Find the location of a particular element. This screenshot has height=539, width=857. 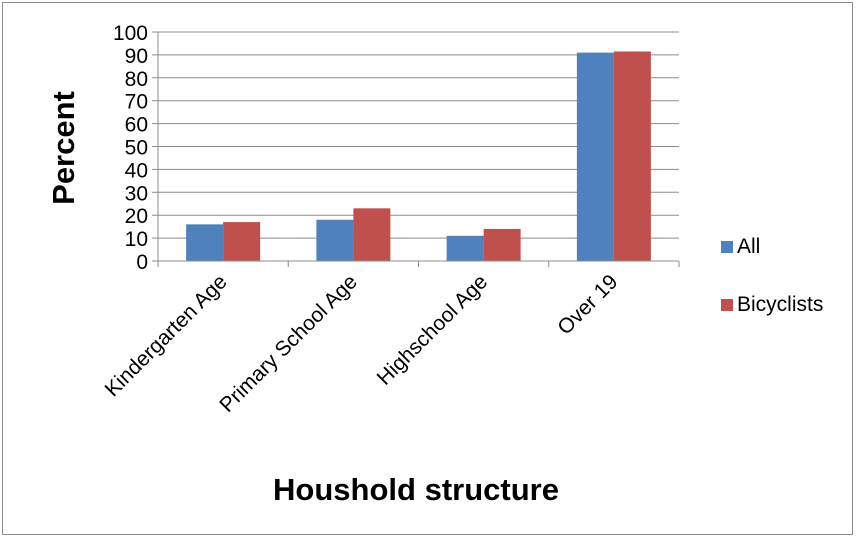

legend: All Bicyclists is located at coordinates (772, 276).